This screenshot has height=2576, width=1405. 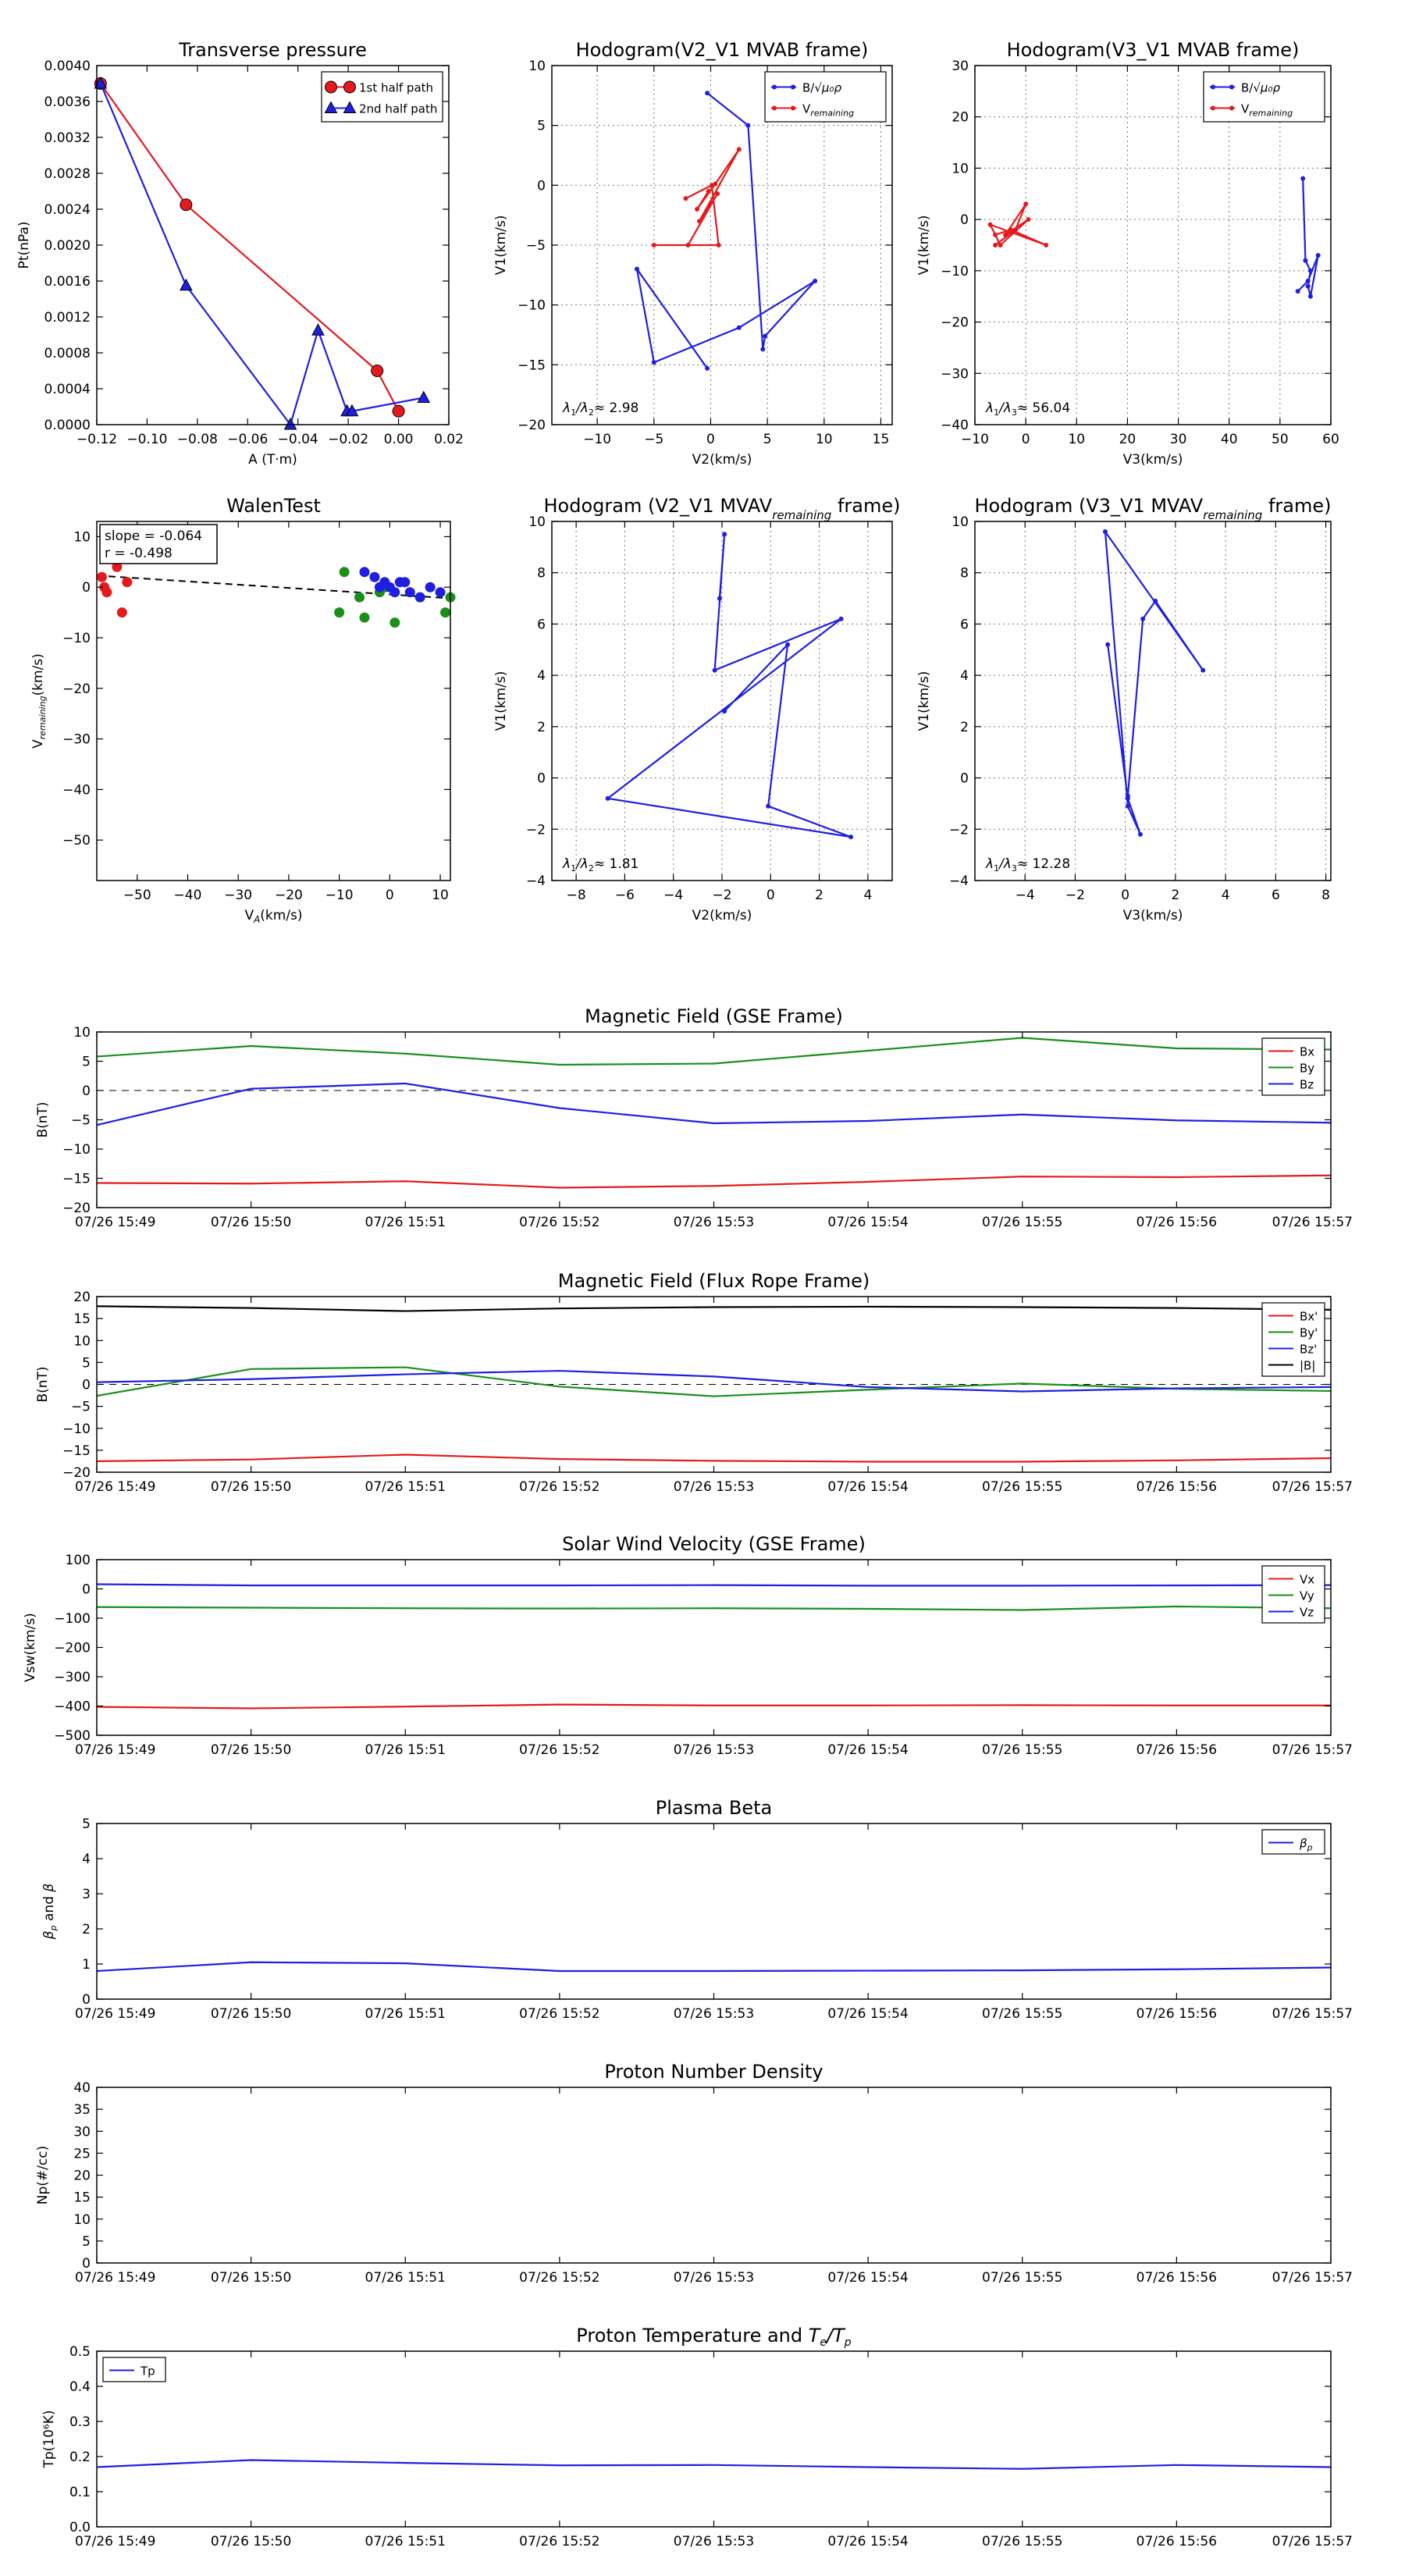 What do you see at coordinates (726, 231) in the screenshot?
I see `series` at bounding box center [726, 231].